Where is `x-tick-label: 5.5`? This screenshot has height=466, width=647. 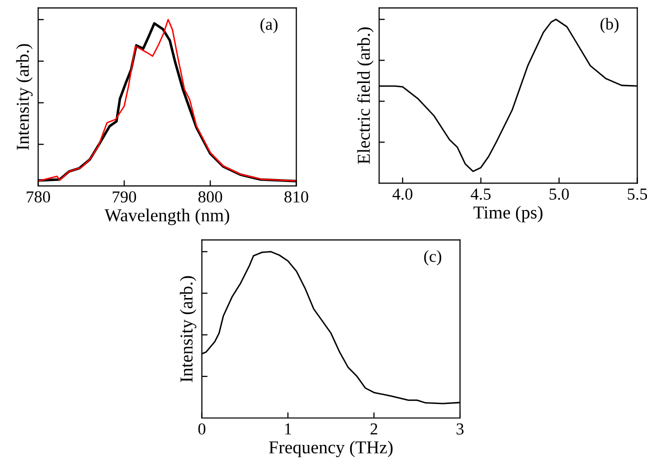 x-tick-label: 5.5 is located at coordinates (637, 194).